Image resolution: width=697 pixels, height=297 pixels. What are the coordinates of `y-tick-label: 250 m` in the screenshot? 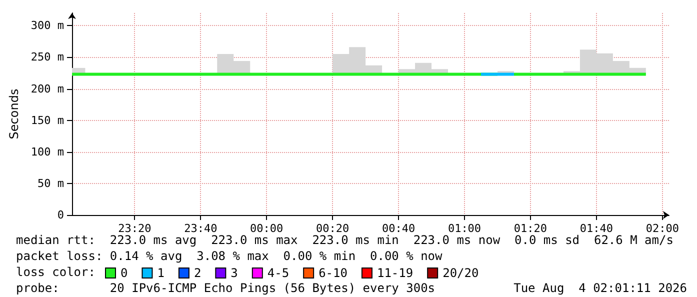 It's located at (47, 57).